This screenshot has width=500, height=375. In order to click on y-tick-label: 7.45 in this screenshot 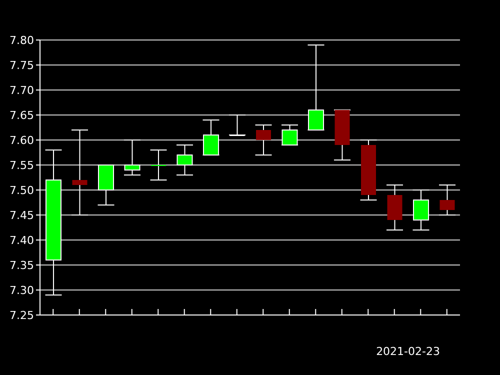, I will do `click(22, 215)`.